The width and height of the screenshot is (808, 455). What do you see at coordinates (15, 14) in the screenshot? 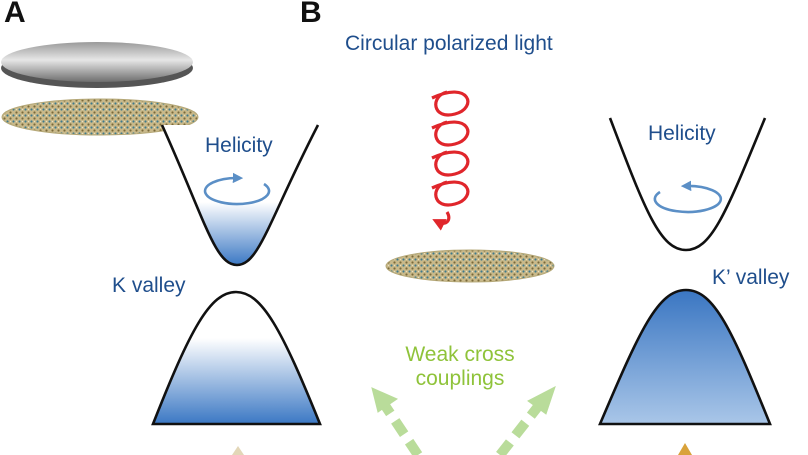
I see `panel-label-a: A` at bounding box center [15, 14].